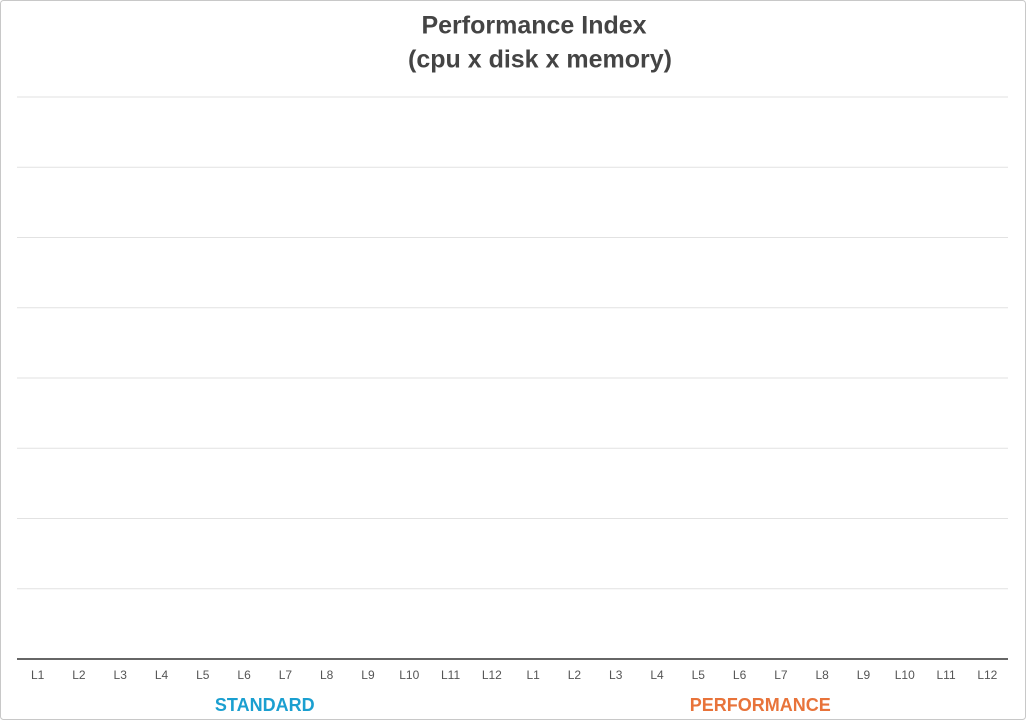  What do you see at coordinates (265, 705) in the screenshot?
I see `group-label: STANDARD` at bounding box center [265, 705].